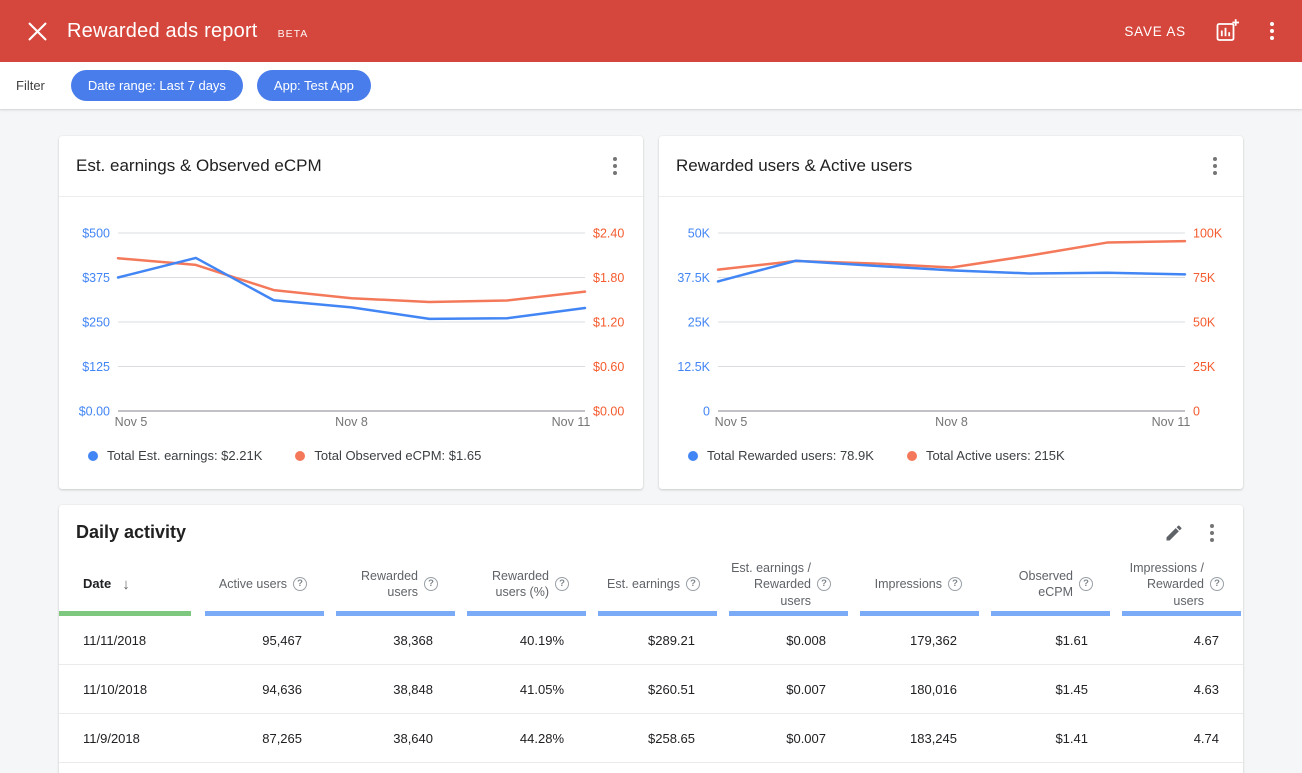 Image resolution: width=1302 pixels, height=773 pixels. I want to click on cell-value: 40.19%, so click(541, 640).